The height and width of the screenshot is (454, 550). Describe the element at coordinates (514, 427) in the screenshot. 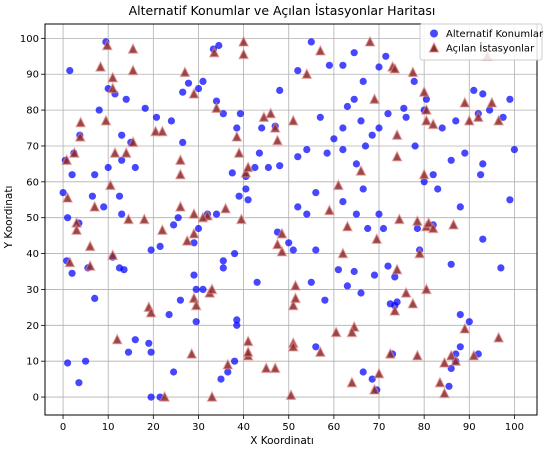

I see `x-tick-label: 100` at that location.